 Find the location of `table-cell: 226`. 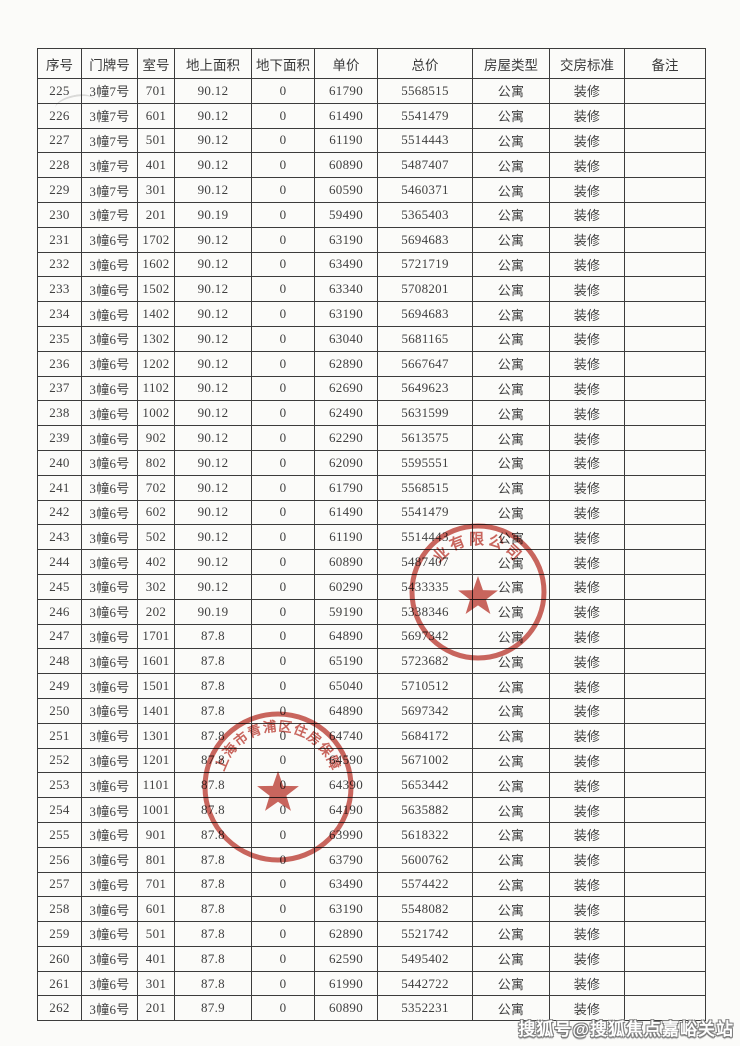

table-cell: 226 is located at coordinates (59, 115).